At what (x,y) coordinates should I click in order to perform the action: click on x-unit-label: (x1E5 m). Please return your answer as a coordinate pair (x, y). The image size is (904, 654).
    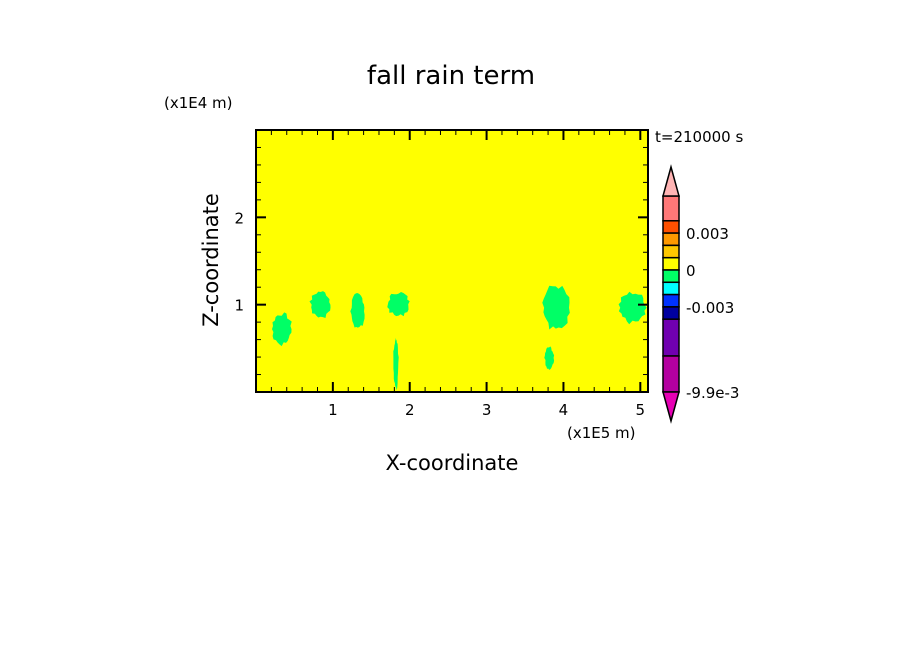
    Looking at the image, I should click on (601, 433).